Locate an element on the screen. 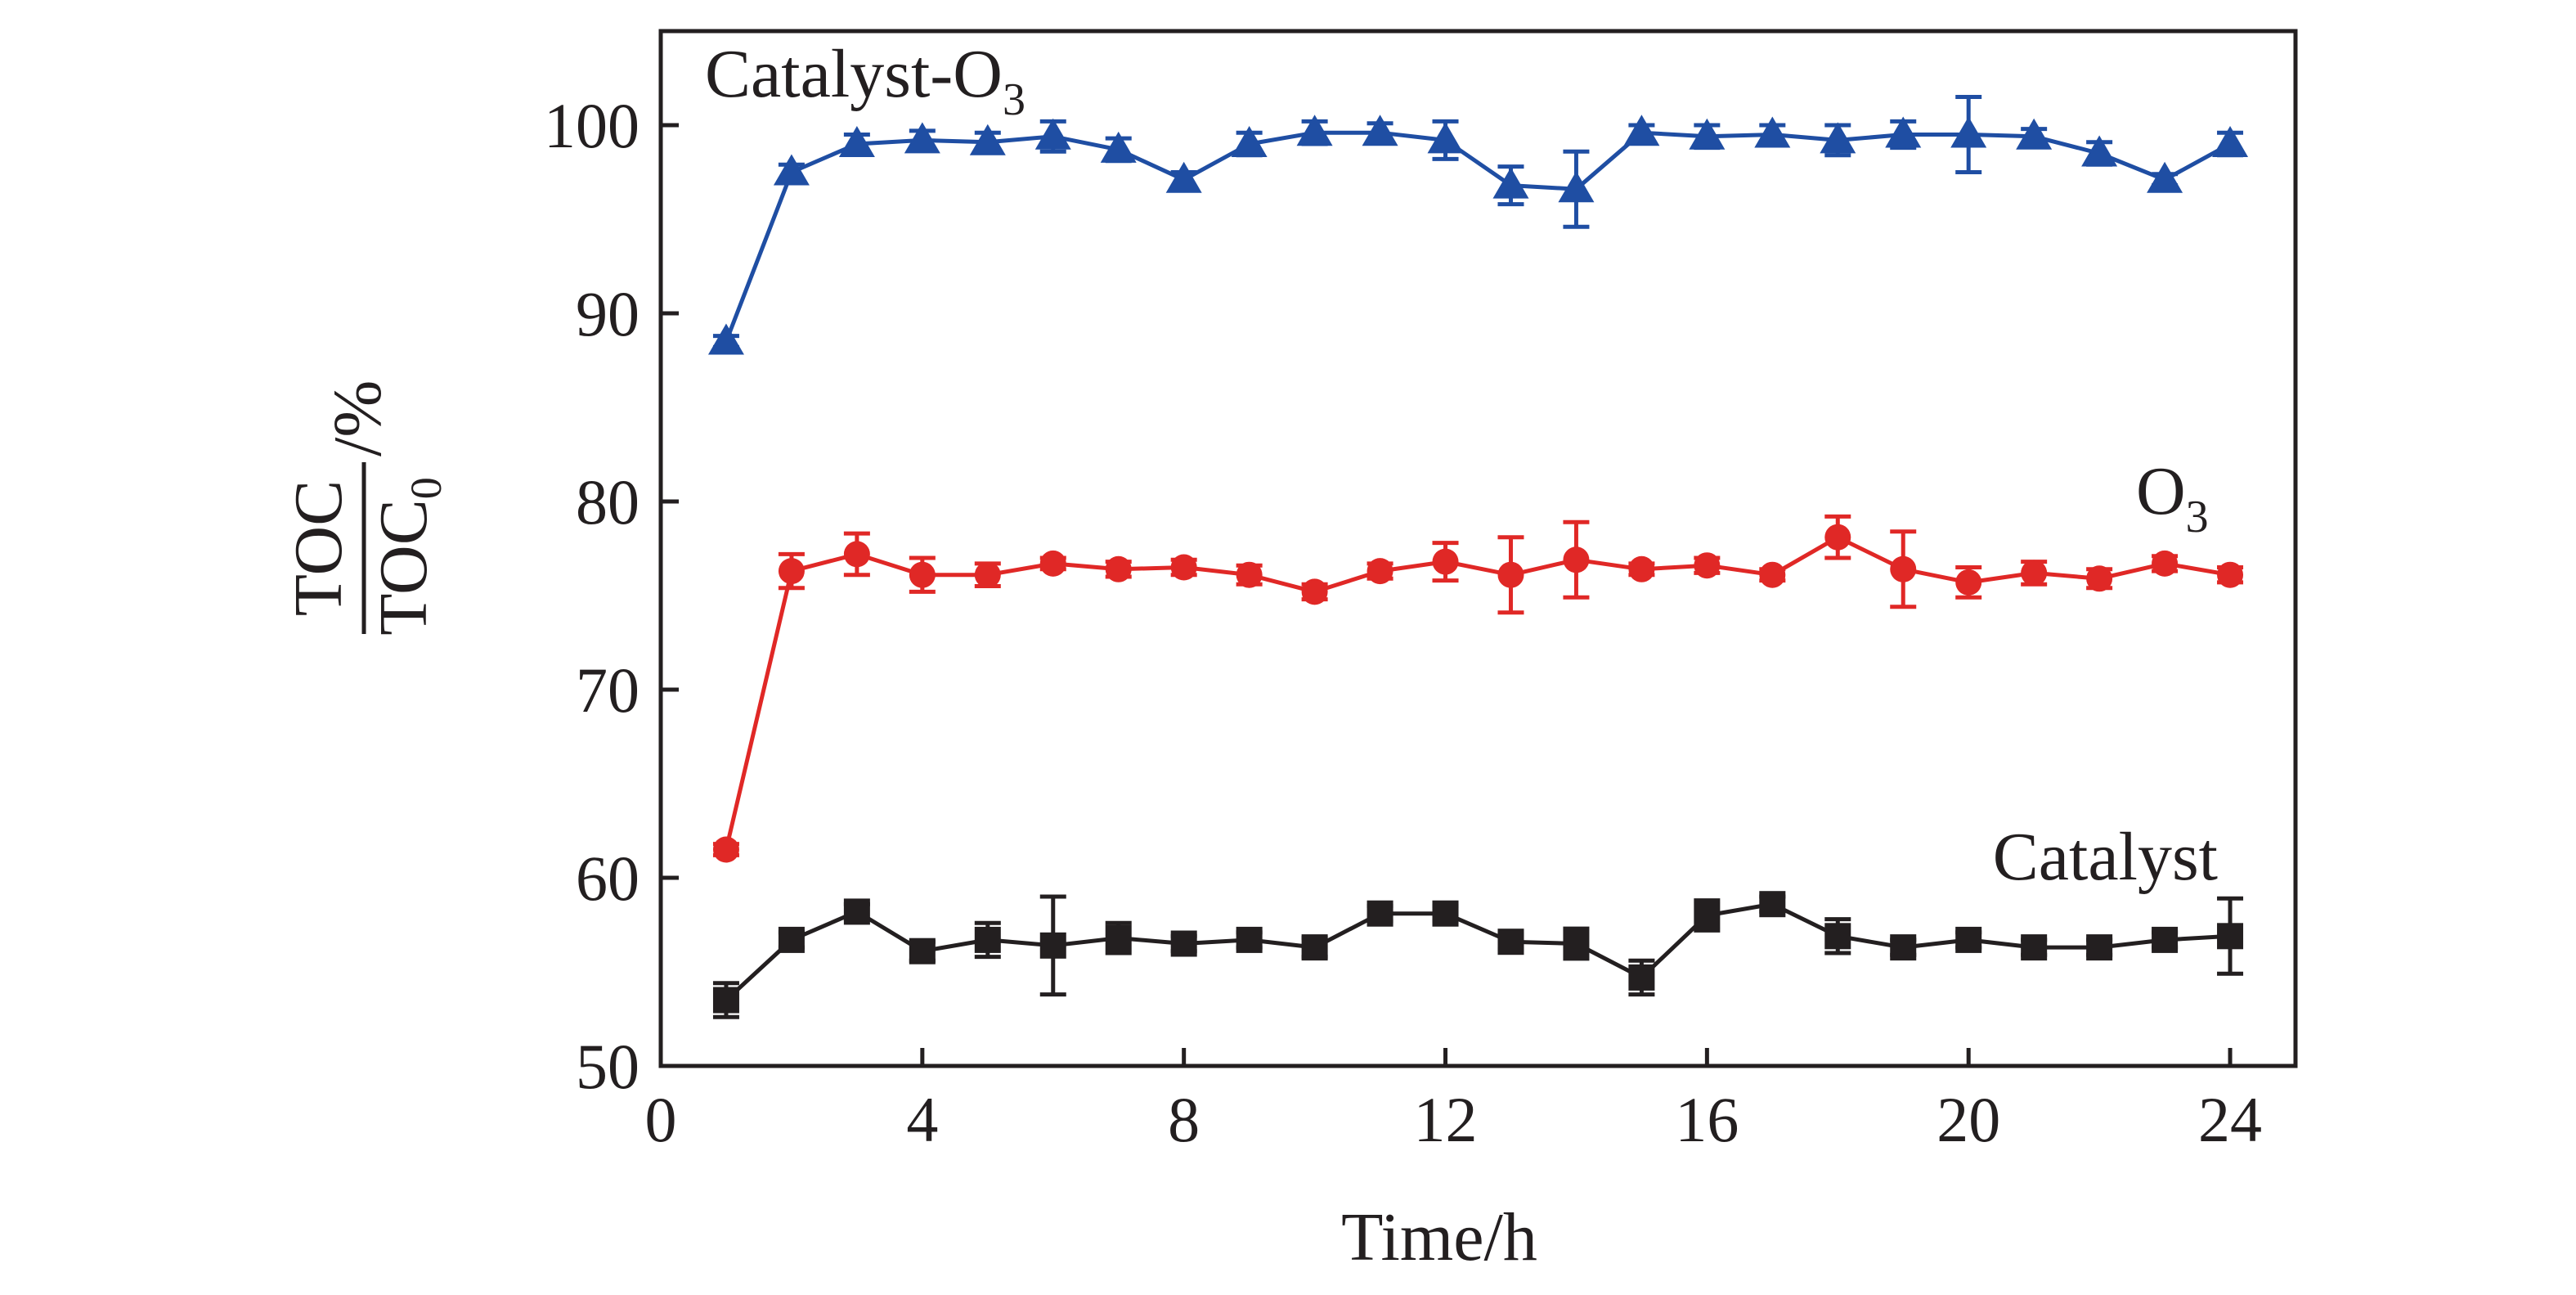 The height and width of the screenshot is (1295, 2576). y-tick-label: 50 is located at coordinates (608, 1066).